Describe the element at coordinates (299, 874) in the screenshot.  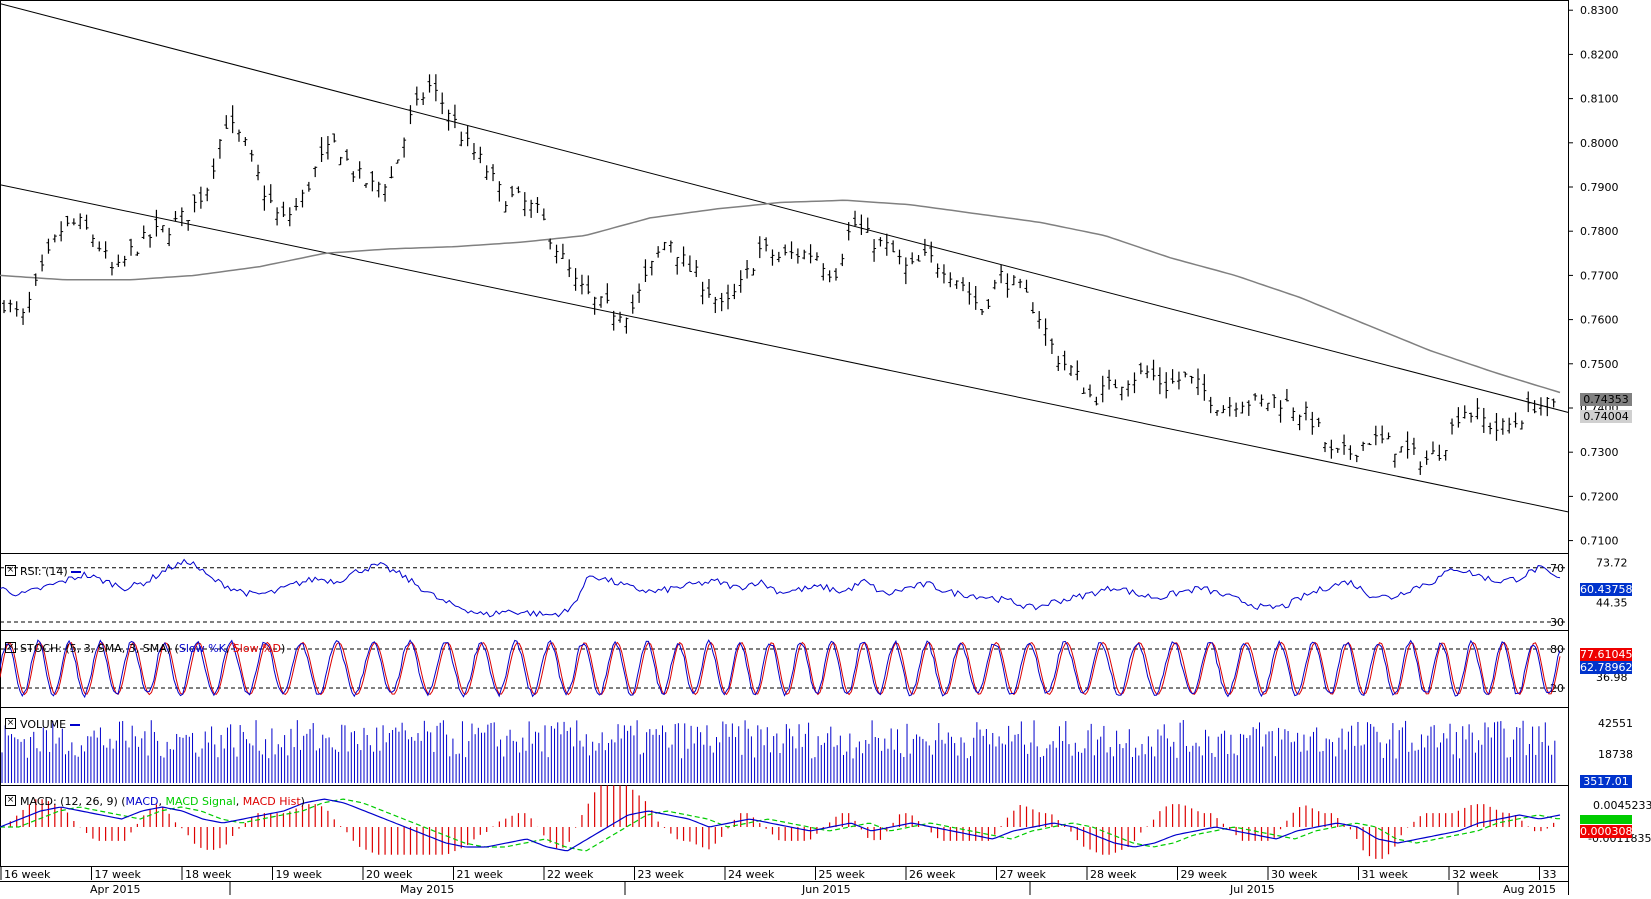
I see `week-label: 19 week` at that location.